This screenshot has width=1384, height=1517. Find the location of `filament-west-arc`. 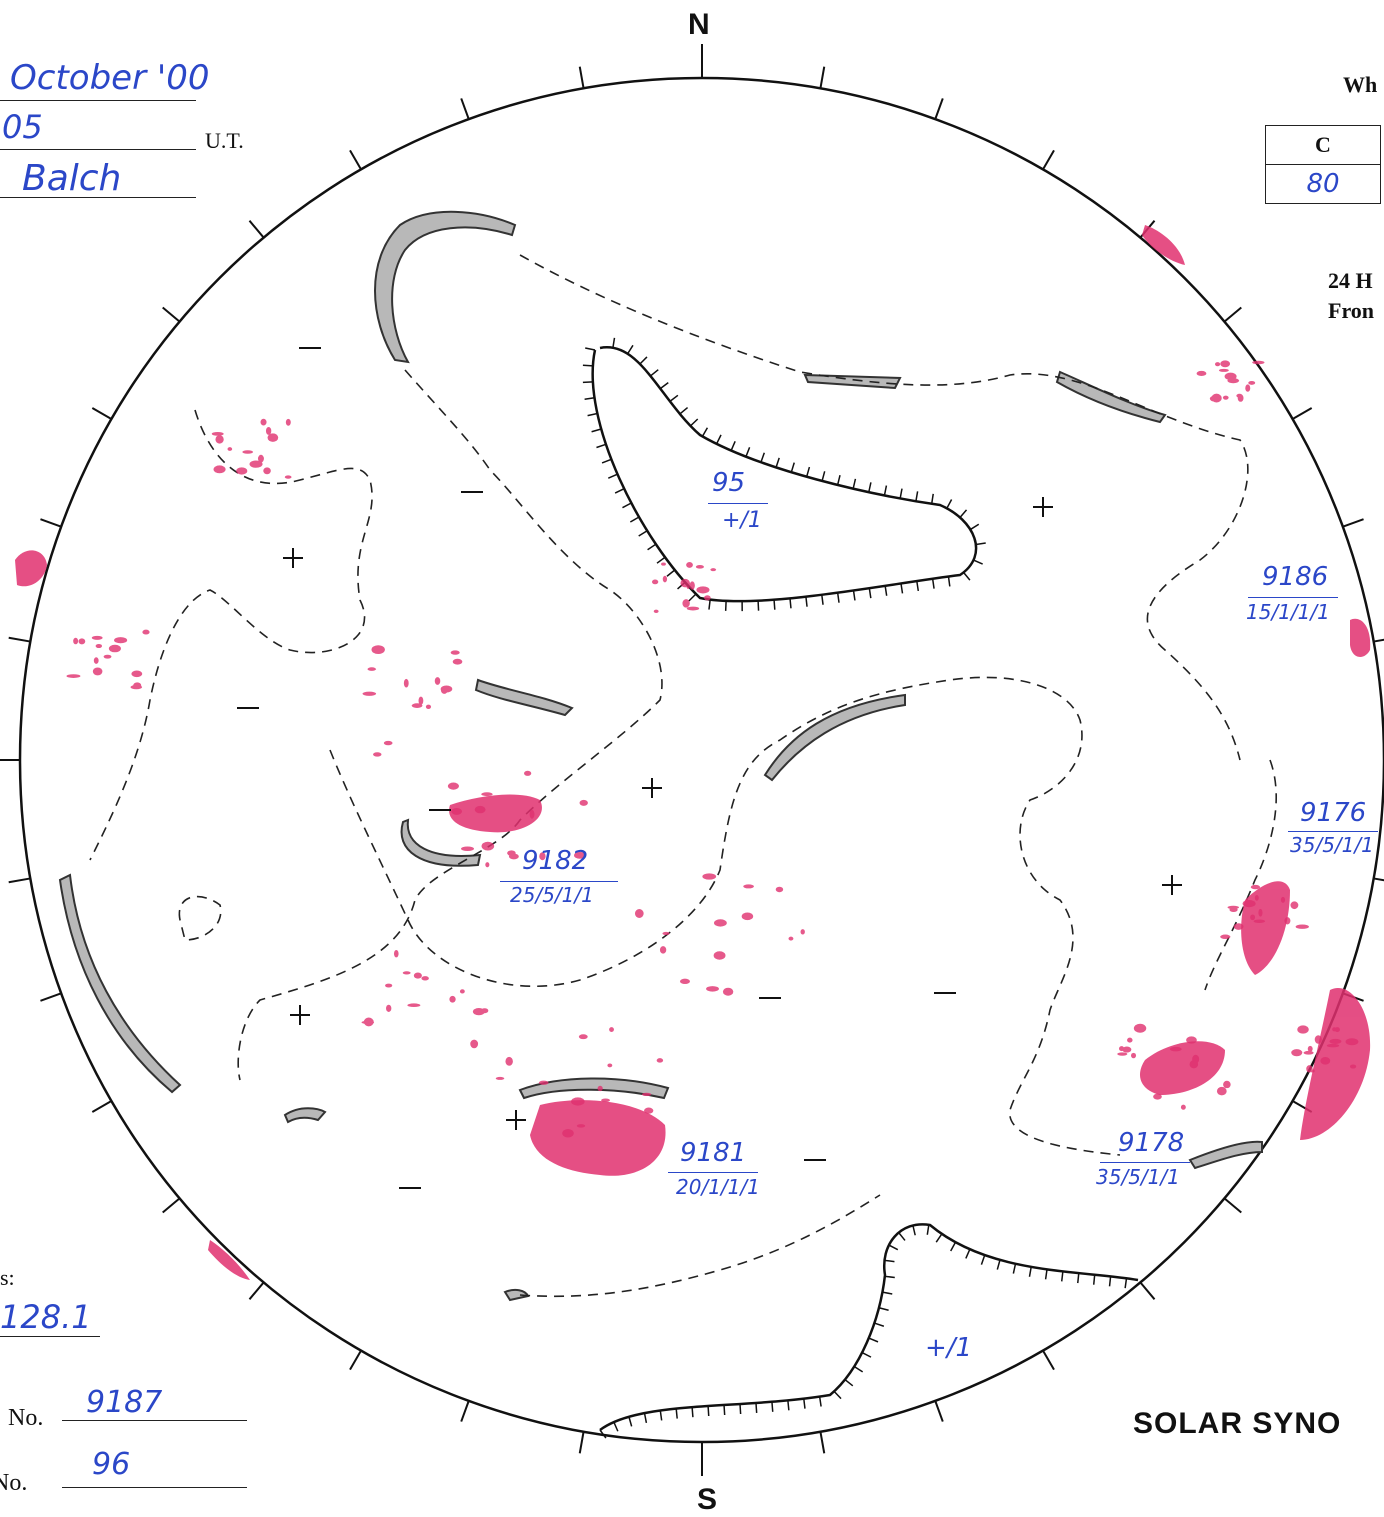

filament-west-arc is located at coordinates (120, 983).